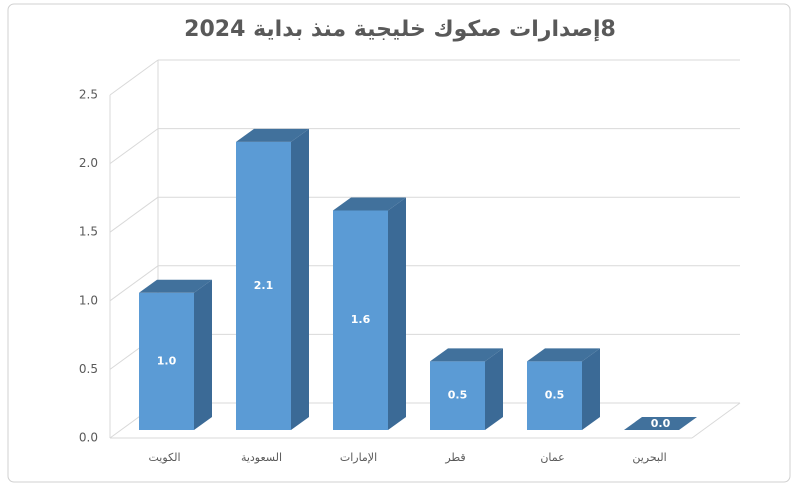 The width and height of the screenshot is (800, 492). What do you see at coordinates (261, 457) in the screenshot?
I see `x-tick-label: السعودية` at bounding box center [261, 457].